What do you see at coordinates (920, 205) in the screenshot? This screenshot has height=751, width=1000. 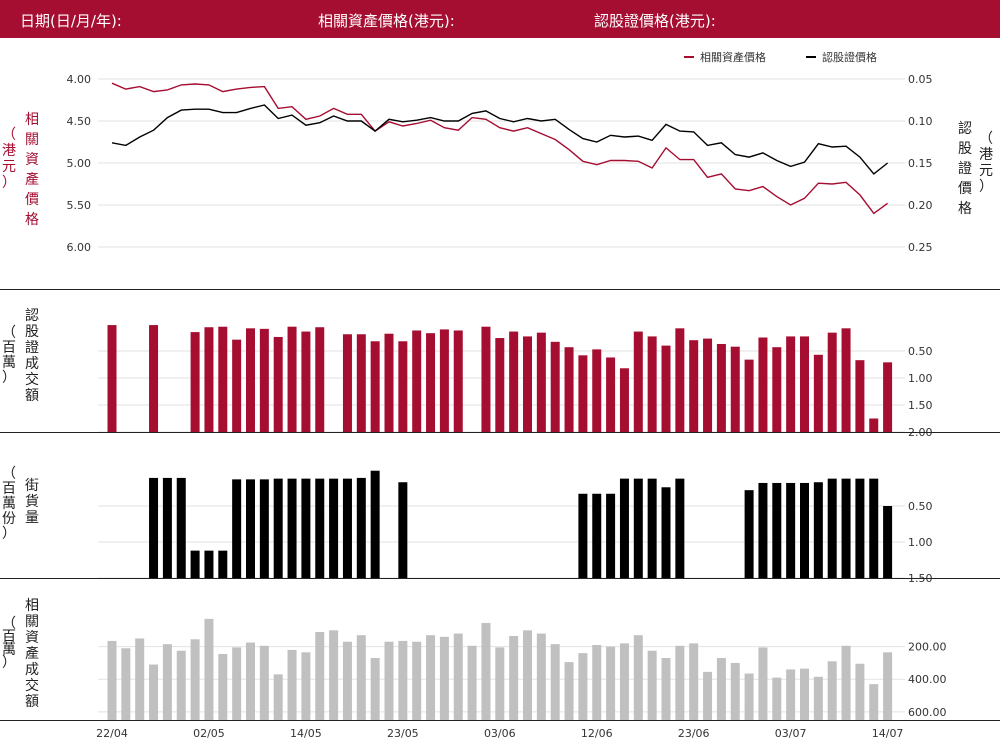 I see `right-tick-label: 0.20` at bounding box center [920, 205].